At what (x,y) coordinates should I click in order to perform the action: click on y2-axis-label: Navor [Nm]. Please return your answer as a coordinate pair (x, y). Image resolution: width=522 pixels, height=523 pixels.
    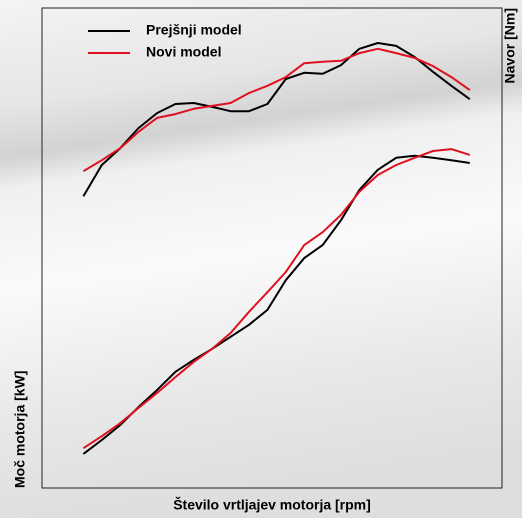
    Looking at the image, I should click on (510, 45).